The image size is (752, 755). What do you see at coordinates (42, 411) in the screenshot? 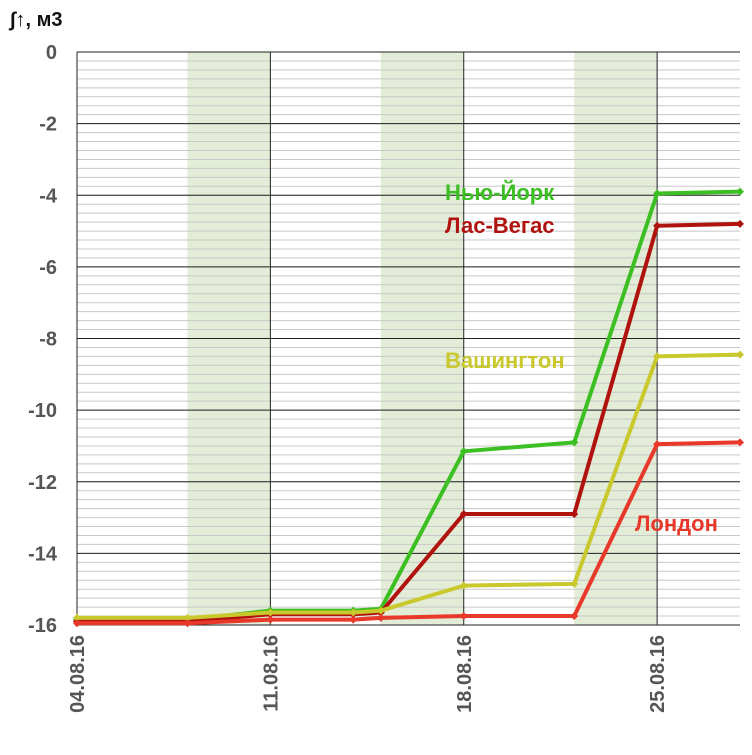
I see `y-tick-label: -10` at bounding box center [42, 411].